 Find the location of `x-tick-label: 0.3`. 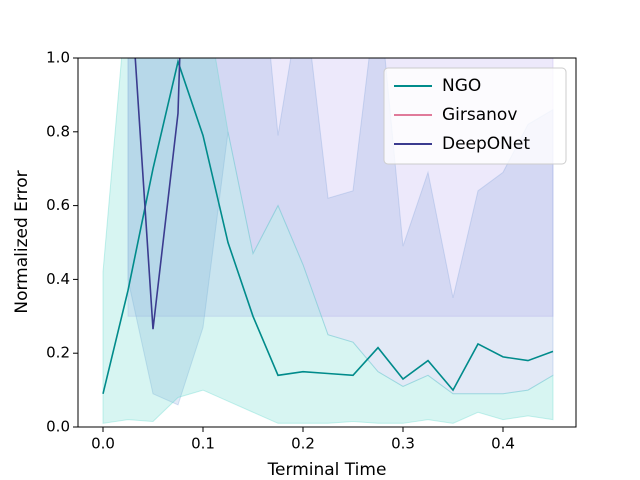

x-tick-label: 0.3 is located at coordinates (403, 444).